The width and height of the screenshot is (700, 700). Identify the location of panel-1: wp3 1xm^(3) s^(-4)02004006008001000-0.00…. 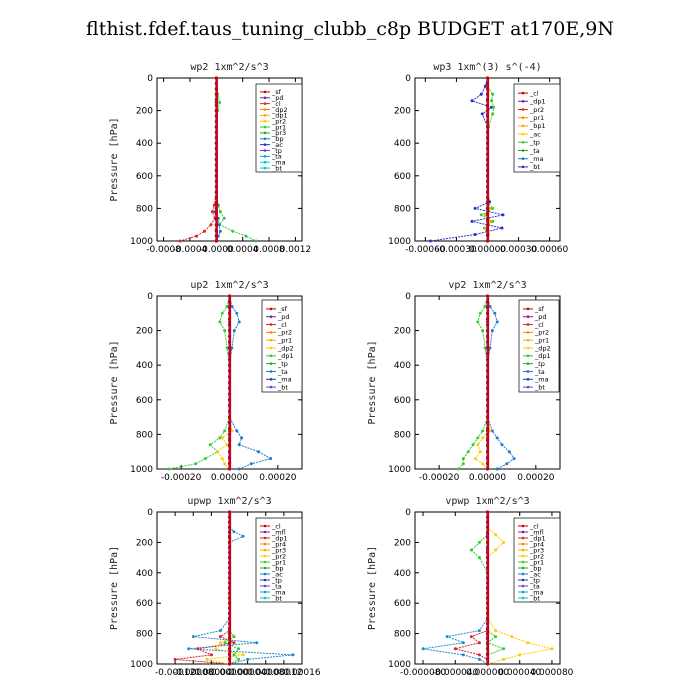
(478, 158).